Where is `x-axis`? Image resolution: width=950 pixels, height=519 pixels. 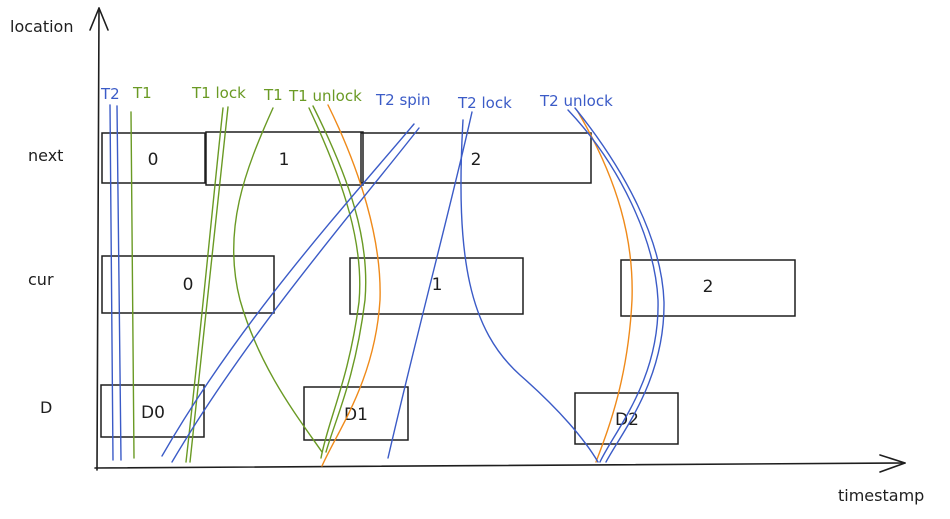
x-axis is located at coordinates (500, 465).